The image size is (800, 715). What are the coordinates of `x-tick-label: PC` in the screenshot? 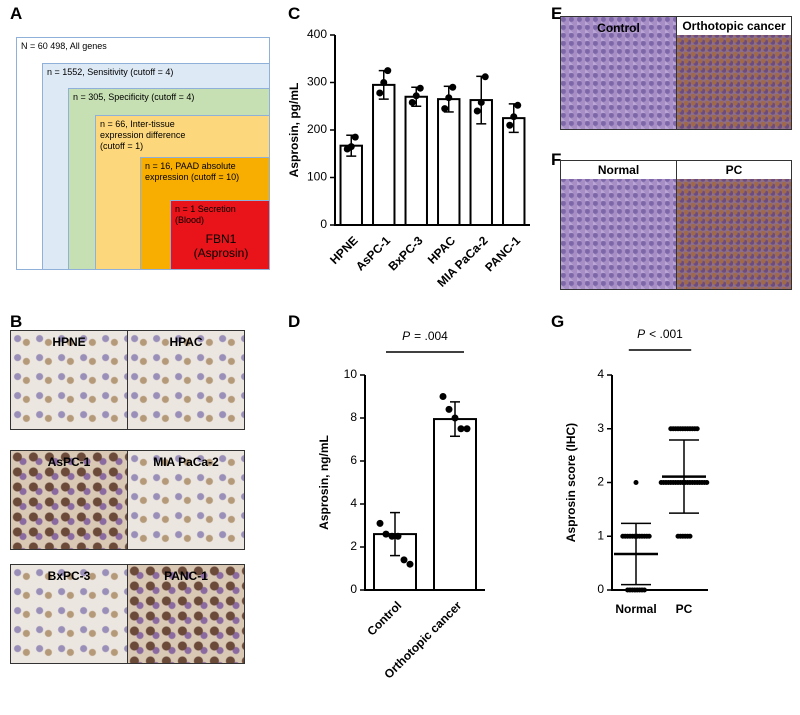 It's located at (684, 609).